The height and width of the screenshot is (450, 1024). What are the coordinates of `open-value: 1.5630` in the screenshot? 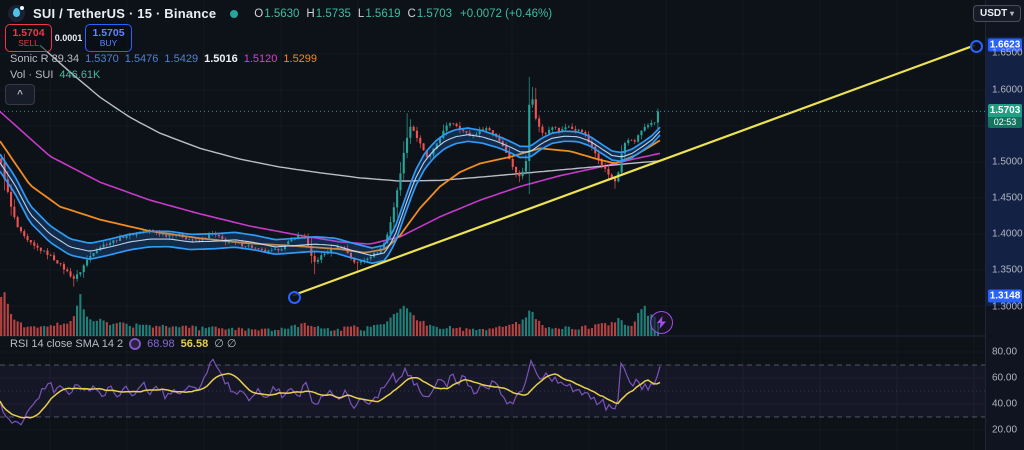 It's located at (282, 13).